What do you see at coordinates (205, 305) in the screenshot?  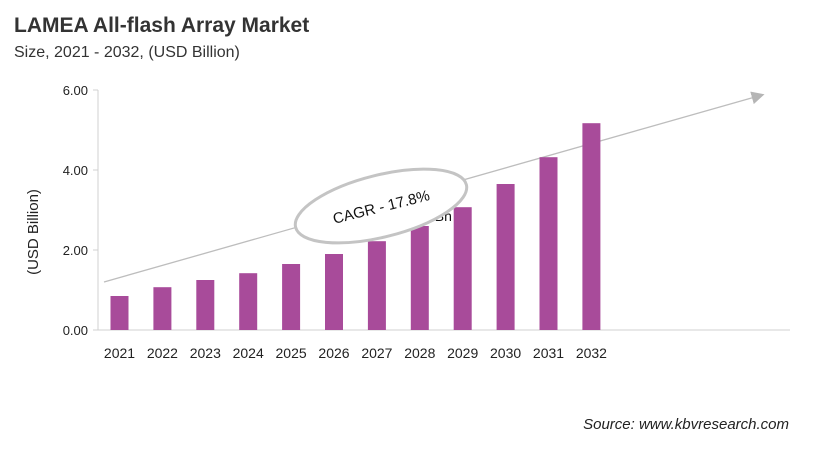 I see `bar-2023` at bounding box center [205, 305].